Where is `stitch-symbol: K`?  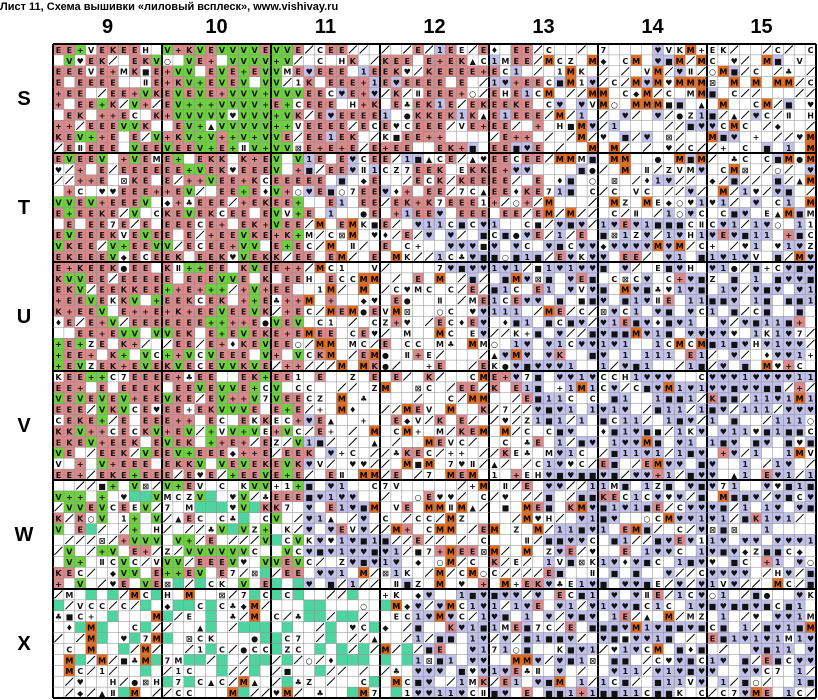
stitch-symbol: K is located at coordinates (462, 181).